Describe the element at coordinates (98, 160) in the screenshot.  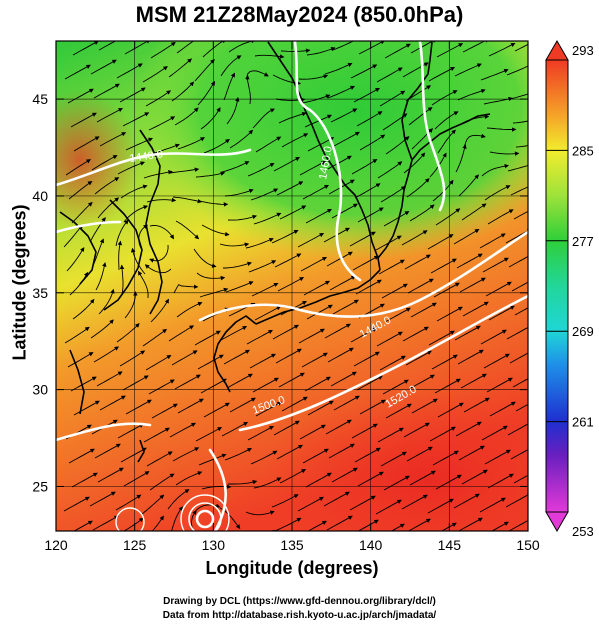
I see `warm-region-west` at that location.